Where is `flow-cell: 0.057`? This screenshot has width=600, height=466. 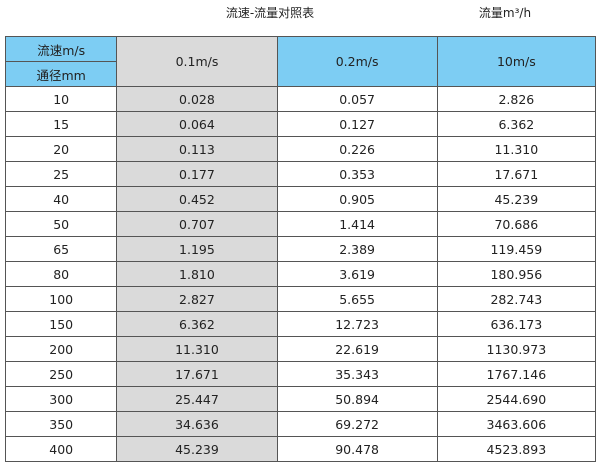 flow-cell: 0.057 is located at coordinates (357, 99).